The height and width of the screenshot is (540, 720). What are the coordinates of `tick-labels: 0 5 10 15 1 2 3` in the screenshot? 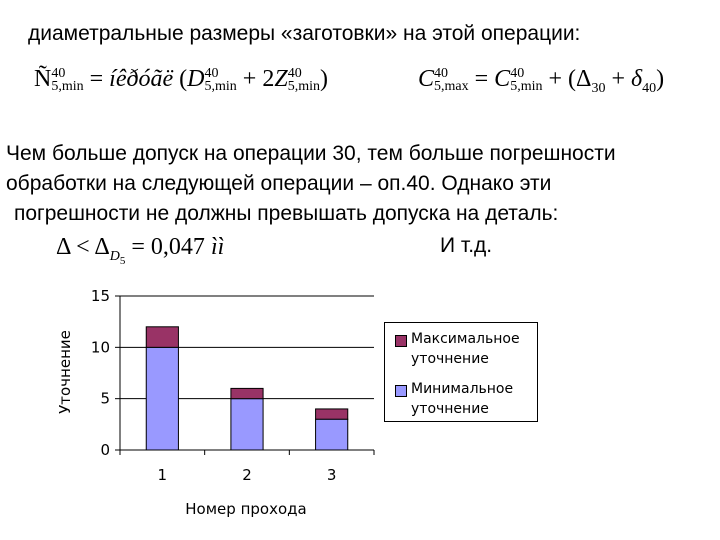 It's located at (214, 385).